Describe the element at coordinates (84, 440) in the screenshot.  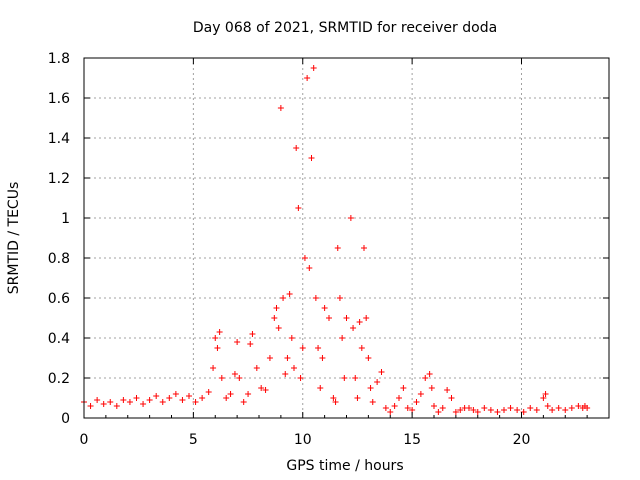
I see `x-tick-label: 0` at that location.